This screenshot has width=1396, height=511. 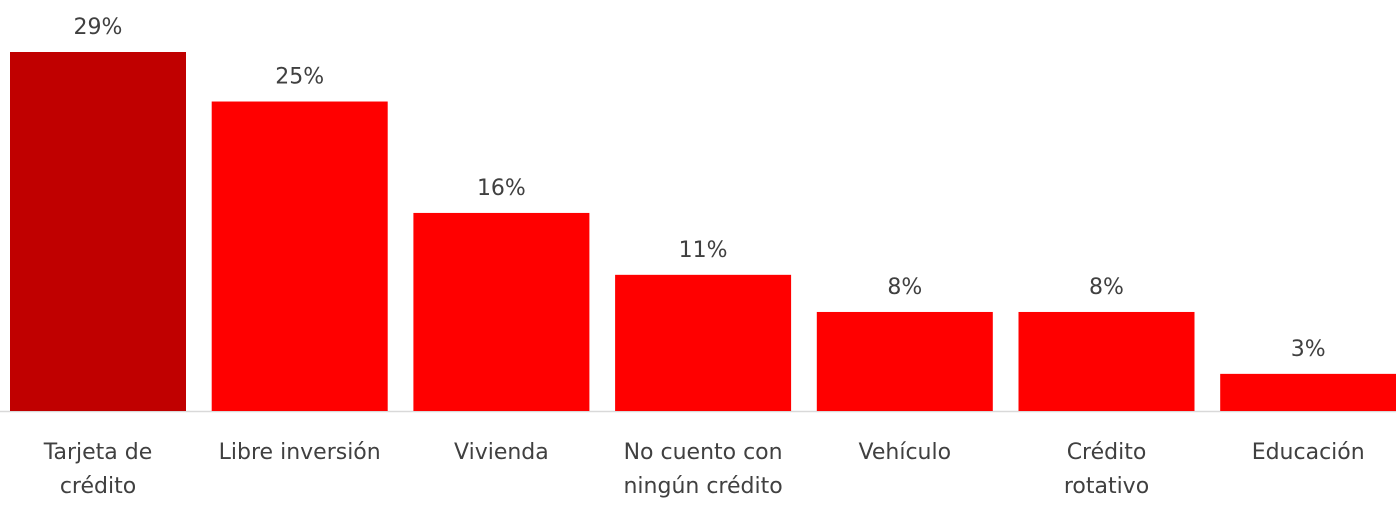 I want to click on x-tick-label: Crédito rotativo, so click(x=1106, y=469).